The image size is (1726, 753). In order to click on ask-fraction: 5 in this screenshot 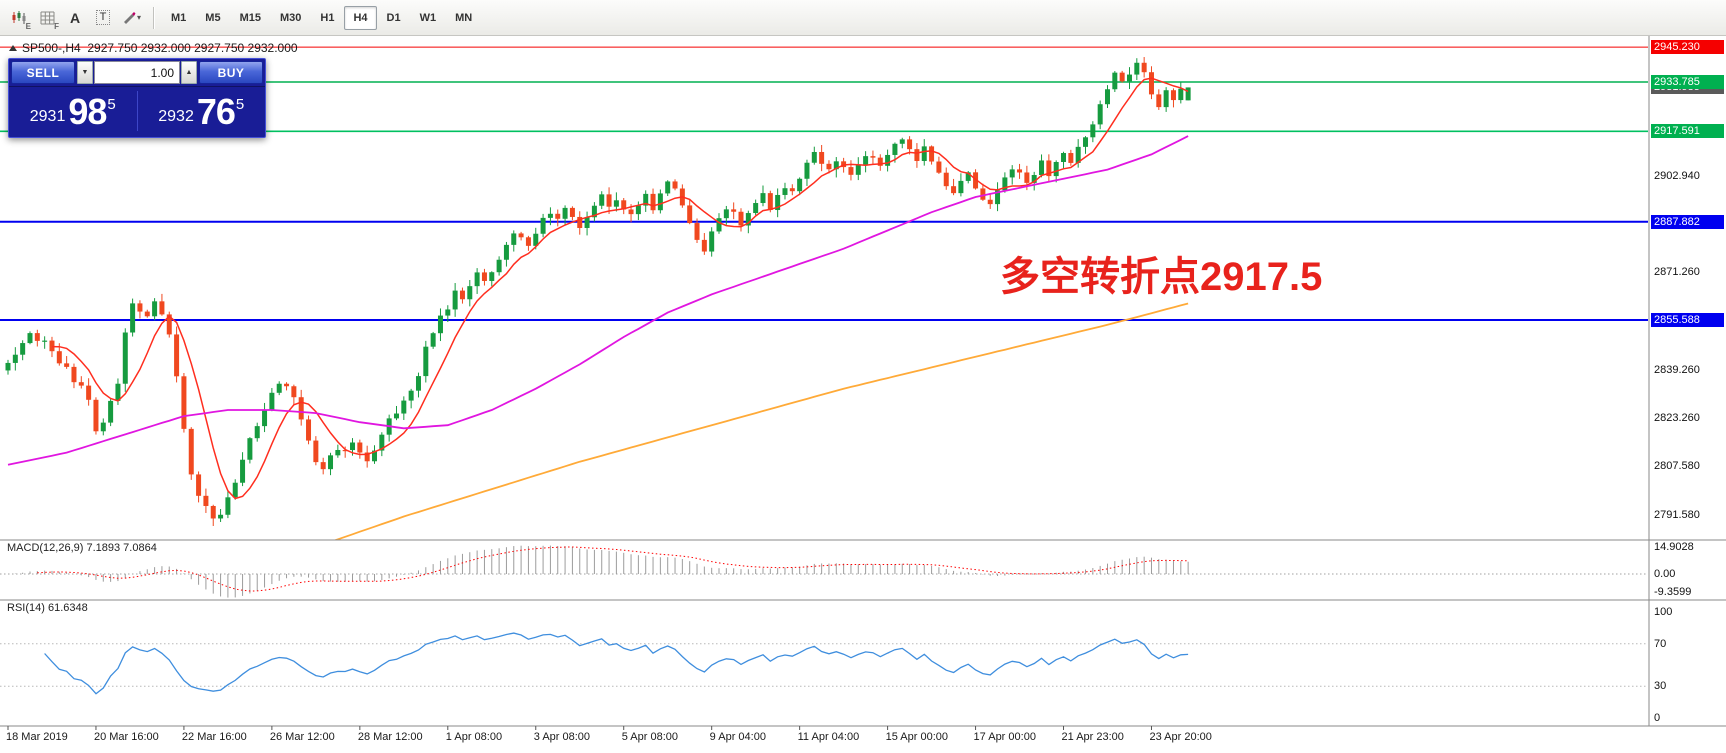, I will do `click(240, 104)`.